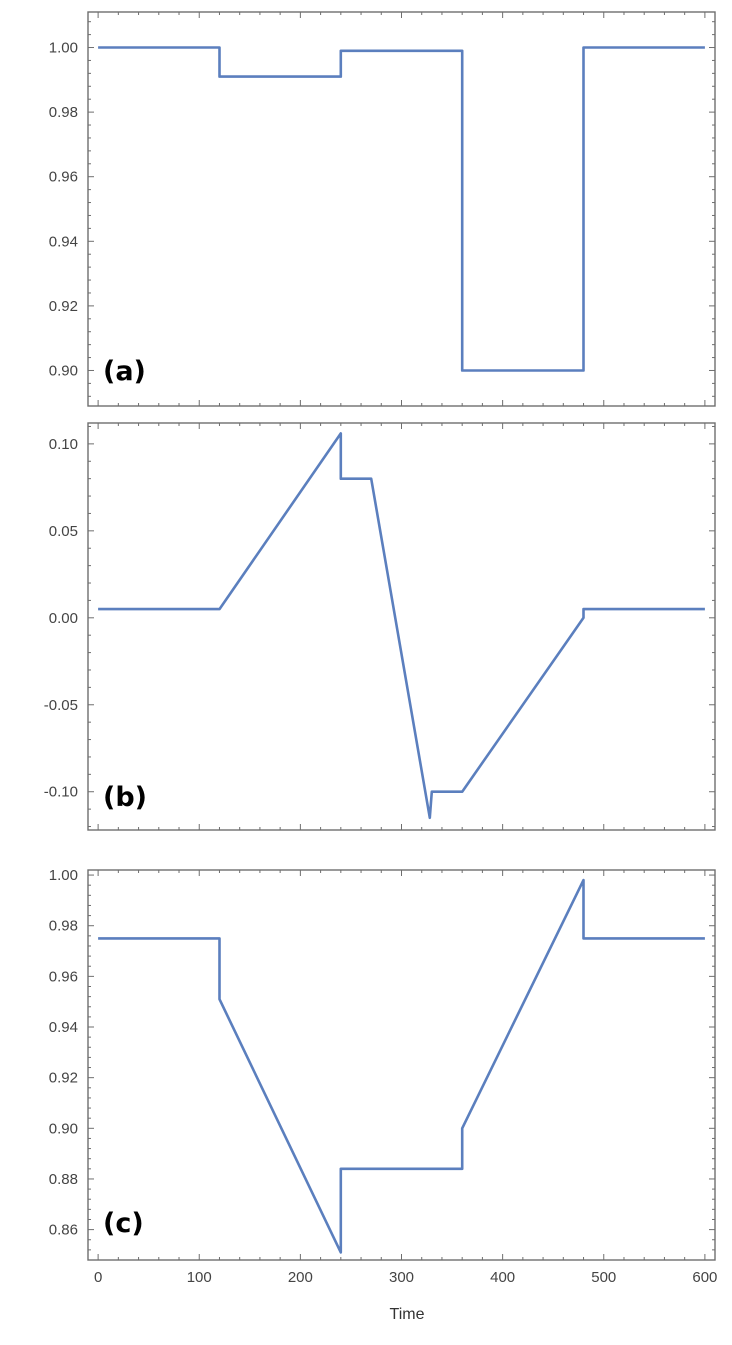 The image size is (732, 1345). What do you see at coordinates (125, 797) in the screenshot?
I see `panel-label: (b)` at bounding box center [125, 797].